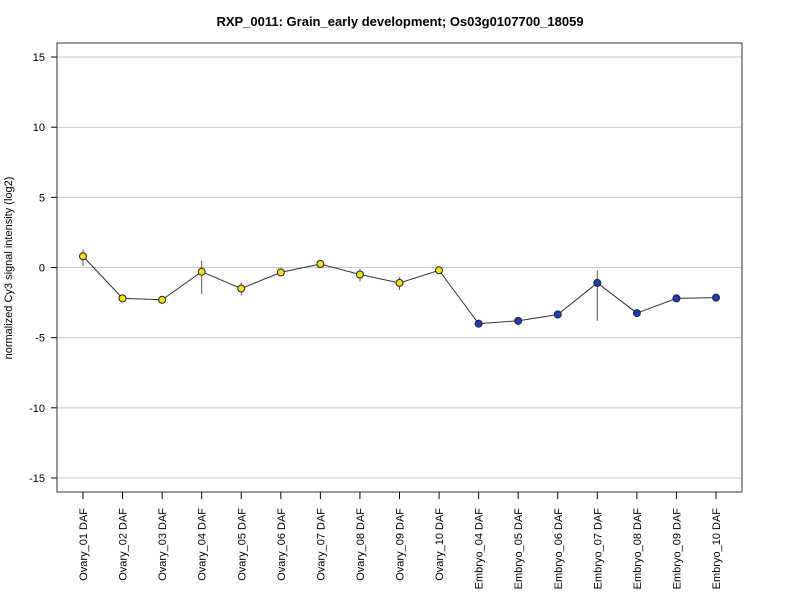 The width and height of the screenshot is (800, 605). I want to click on x-tick-label: Embryo_10 DAF, so click(717, 549).